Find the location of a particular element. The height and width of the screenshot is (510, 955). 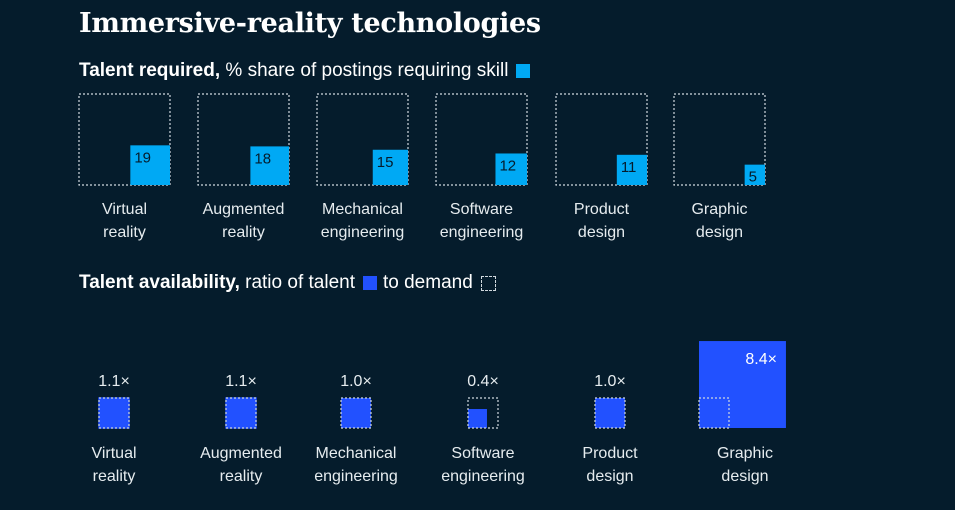

availability-category-label: Augmented reality is located at coordinates (241, 465).